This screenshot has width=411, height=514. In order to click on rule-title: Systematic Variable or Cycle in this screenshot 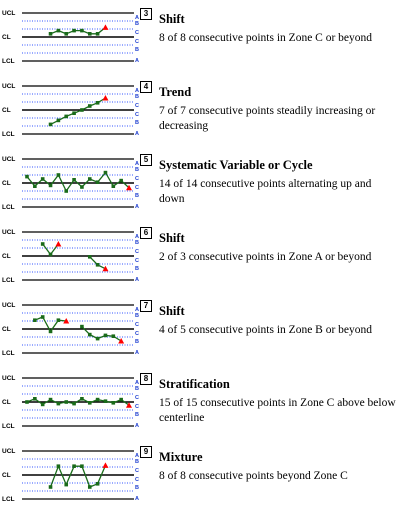, I will do `click(236, 165)`.